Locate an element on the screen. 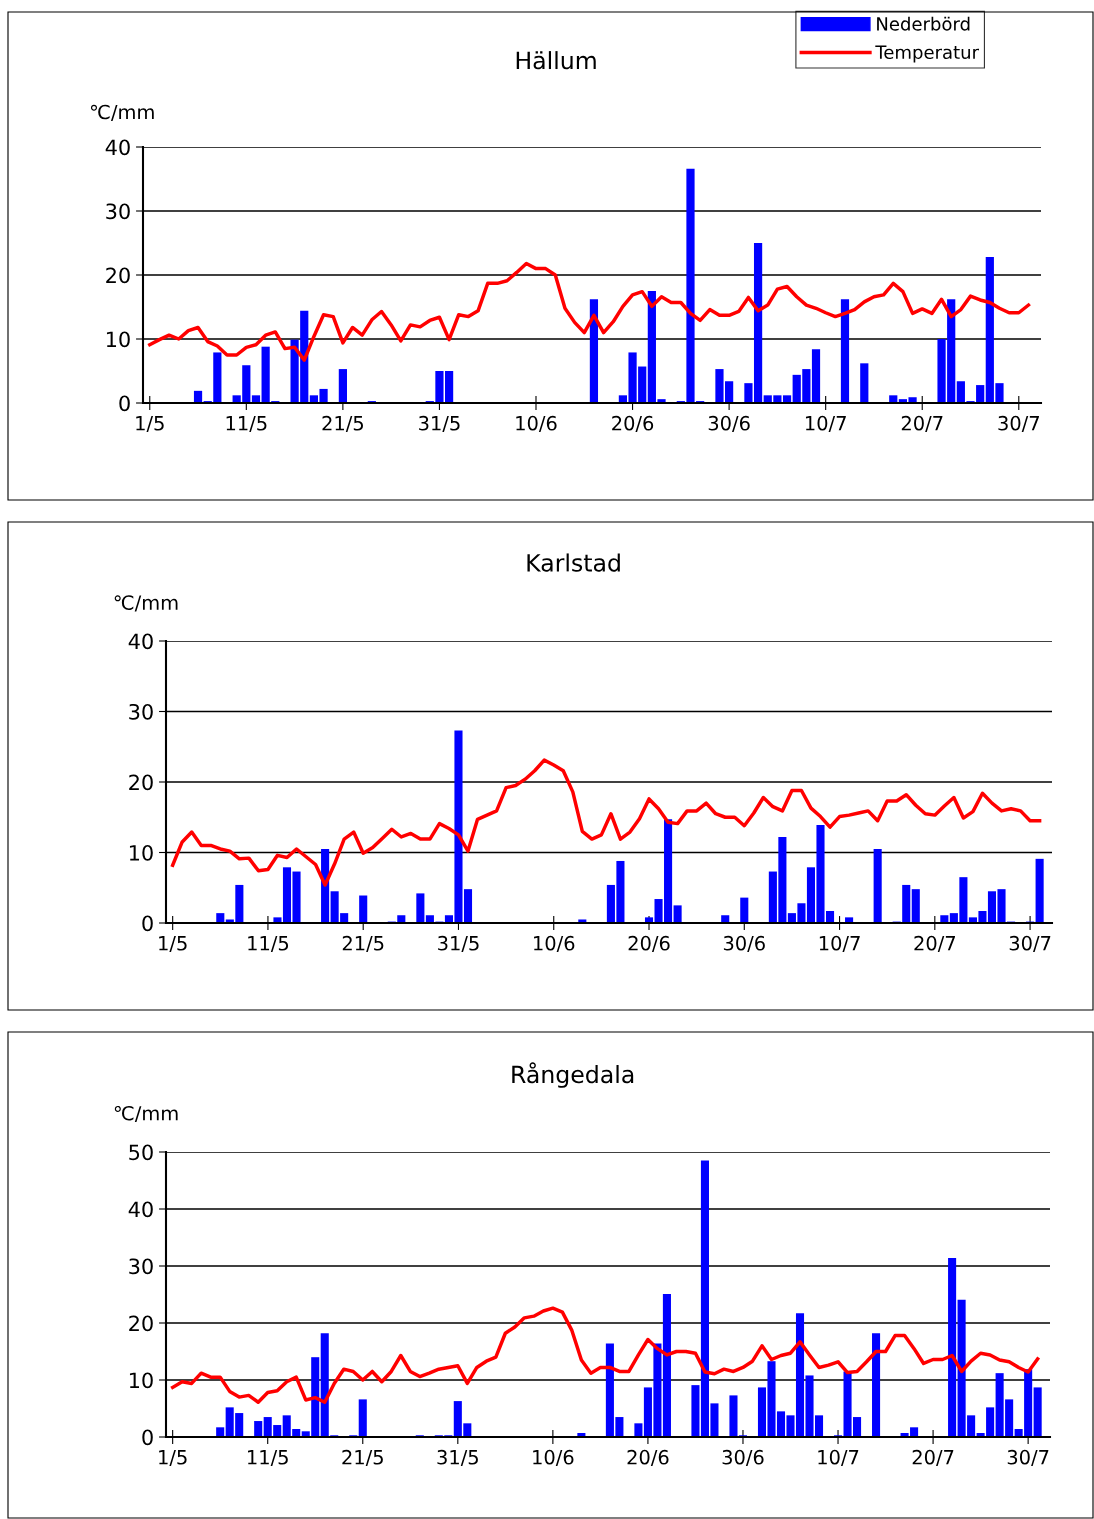 This screenshot has height=1519, width=1094. chart-title: Hällum is located at coordinates (556, 60).